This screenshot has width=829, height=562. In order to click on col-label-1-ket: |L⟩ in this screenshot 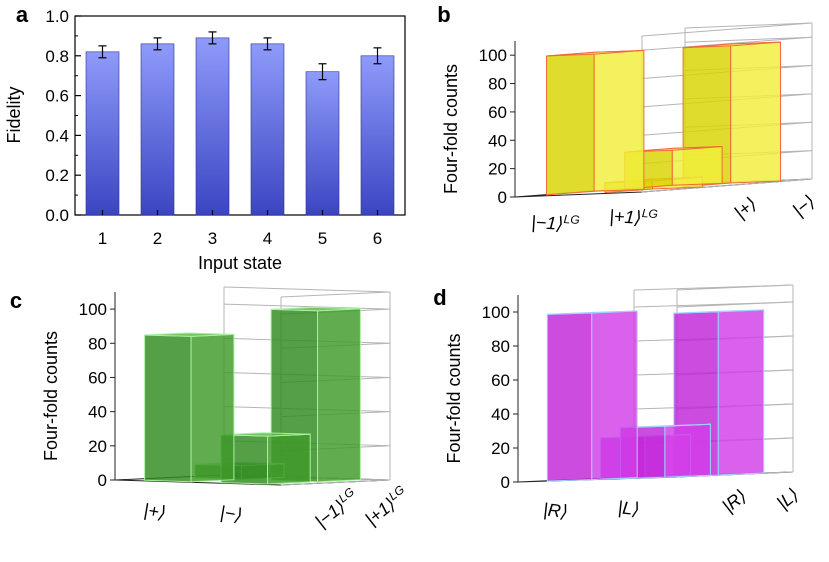, I will do `click(787, 498)`.